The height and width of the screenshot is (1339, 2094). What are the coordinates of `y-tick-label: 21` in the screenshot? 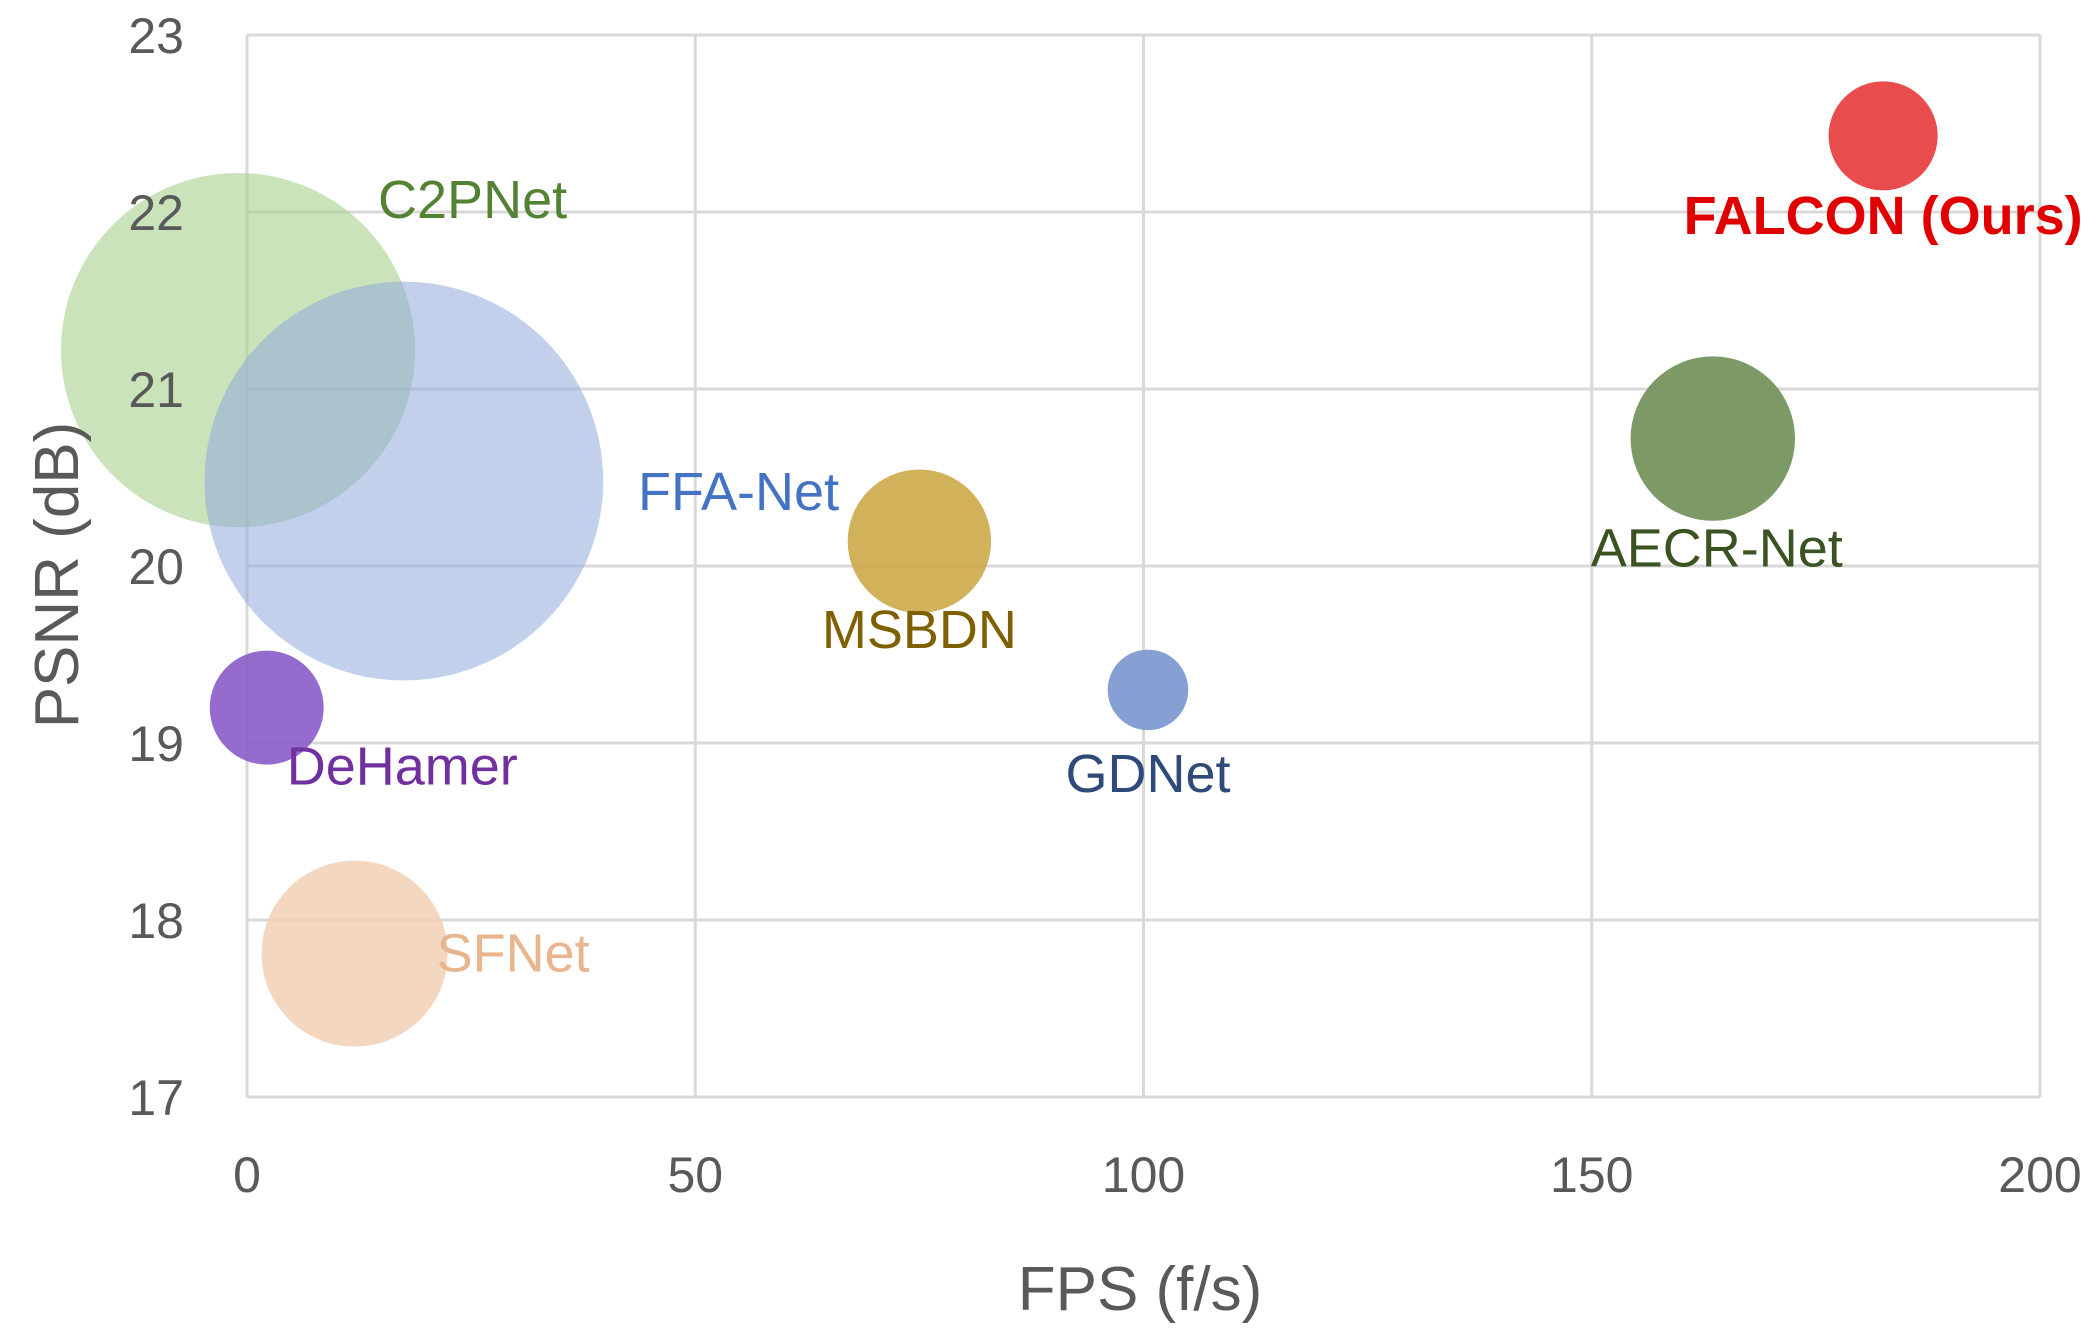 It's located at (156, 390).